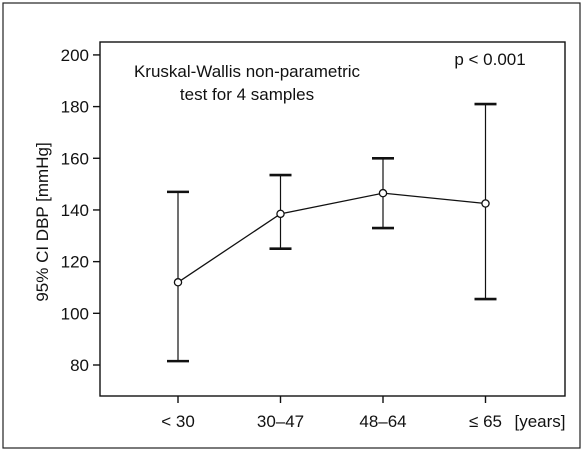 The height and width of the screenshot is (451, 583). What do you see at coordinates (75, 158) in the screenshot?
I see `y-tick-label: 160` at bounding box center [75, 158].